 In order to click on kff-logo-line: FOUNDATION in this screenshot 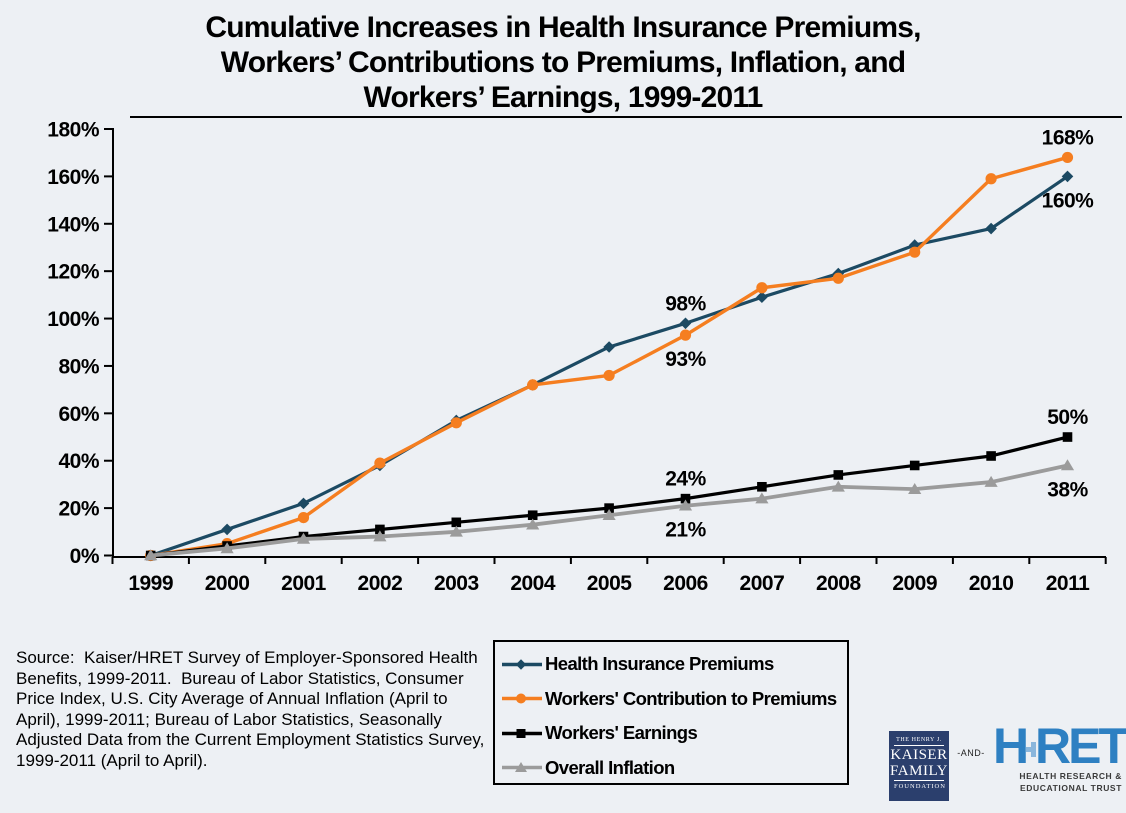, I will do `click(919, 785)`.